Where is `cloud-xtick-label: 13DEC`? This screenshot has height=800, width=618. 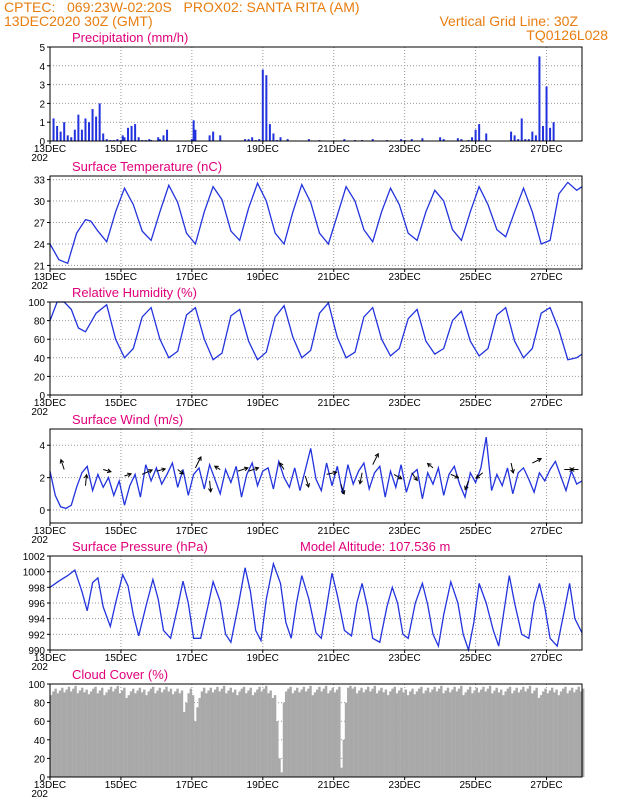 cloud-xtick-label: 13DEC is located at coordinates (50, 785).